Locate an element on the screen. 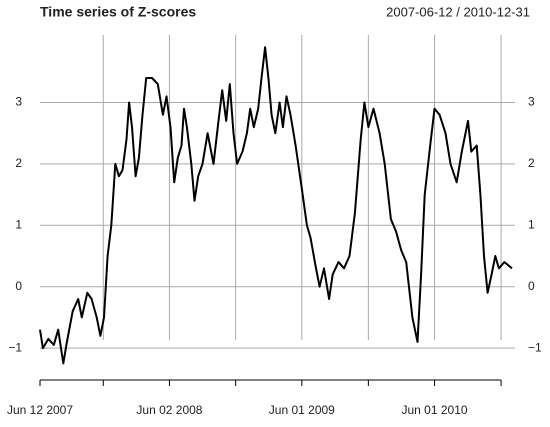 Image resolution: width=550 pixels, height=427 pixels. x-tick-label: Jun 12 2007 is located at coordinates (40, 410).